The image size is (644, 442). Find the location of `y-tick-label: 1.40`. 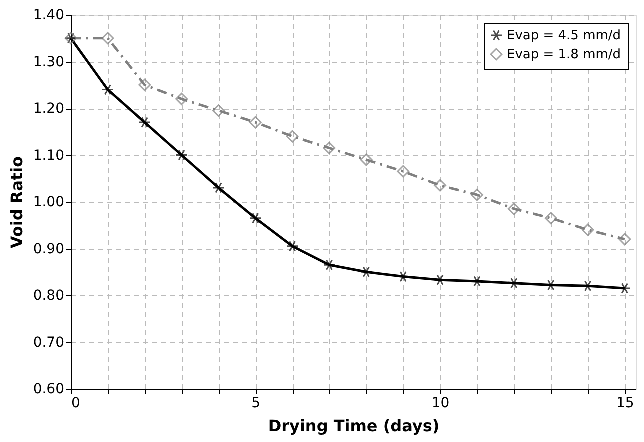

y-tick-label: 1.40 is located at coordinates (48, 16).